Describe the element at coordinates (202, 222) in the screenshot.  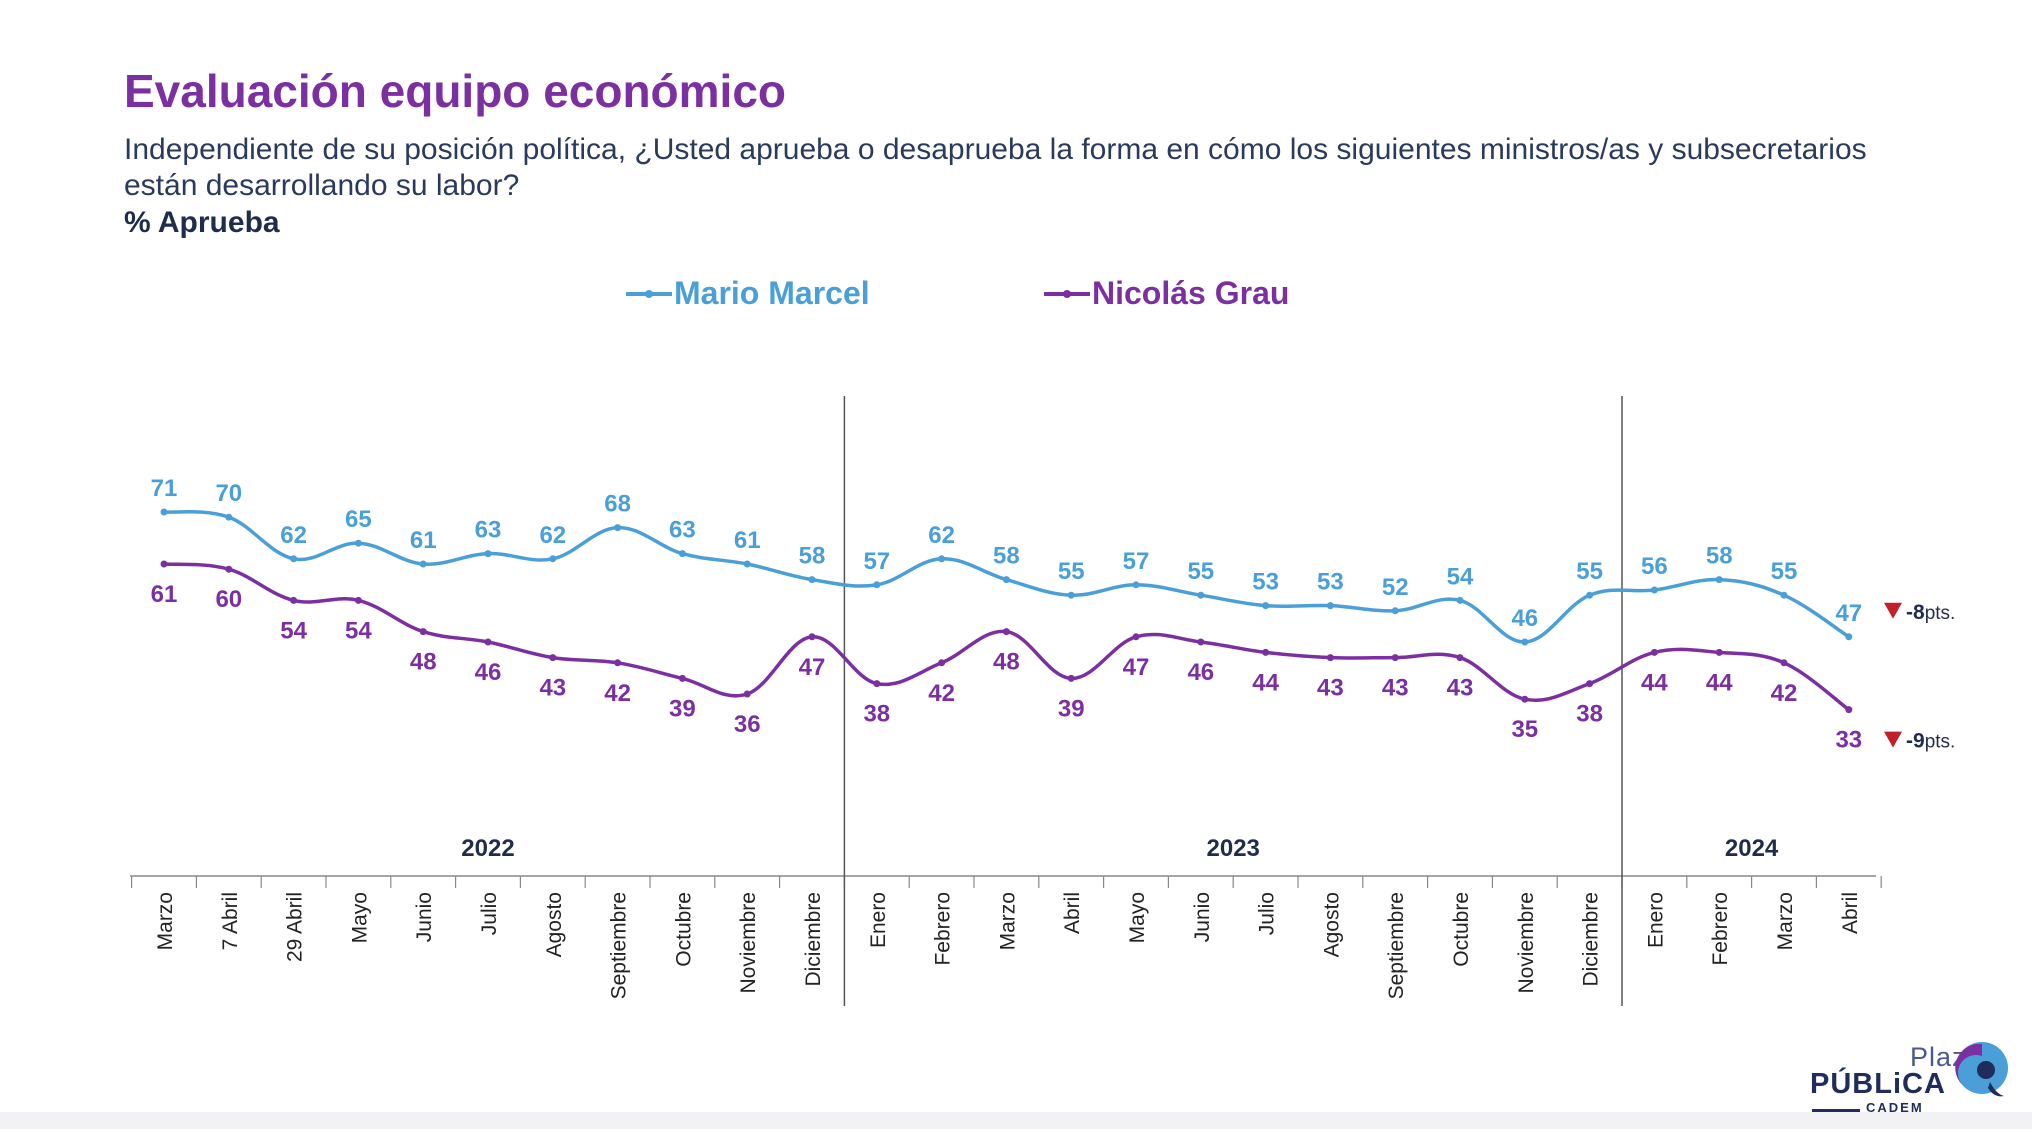
I see `measure-label: % Aprueba` at that location.